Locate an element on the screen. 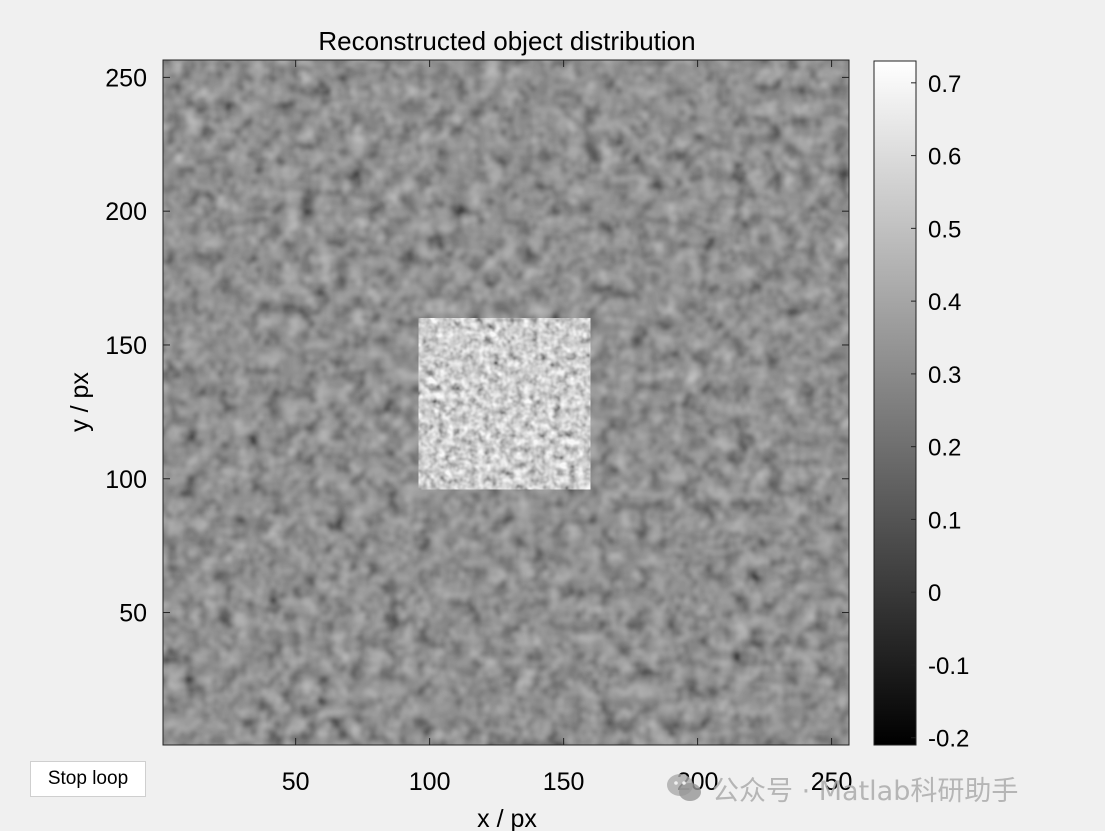 The width and height of the screenshot is (1105, 831). x-tick-label: 100 is located at coordinates (430, 782).